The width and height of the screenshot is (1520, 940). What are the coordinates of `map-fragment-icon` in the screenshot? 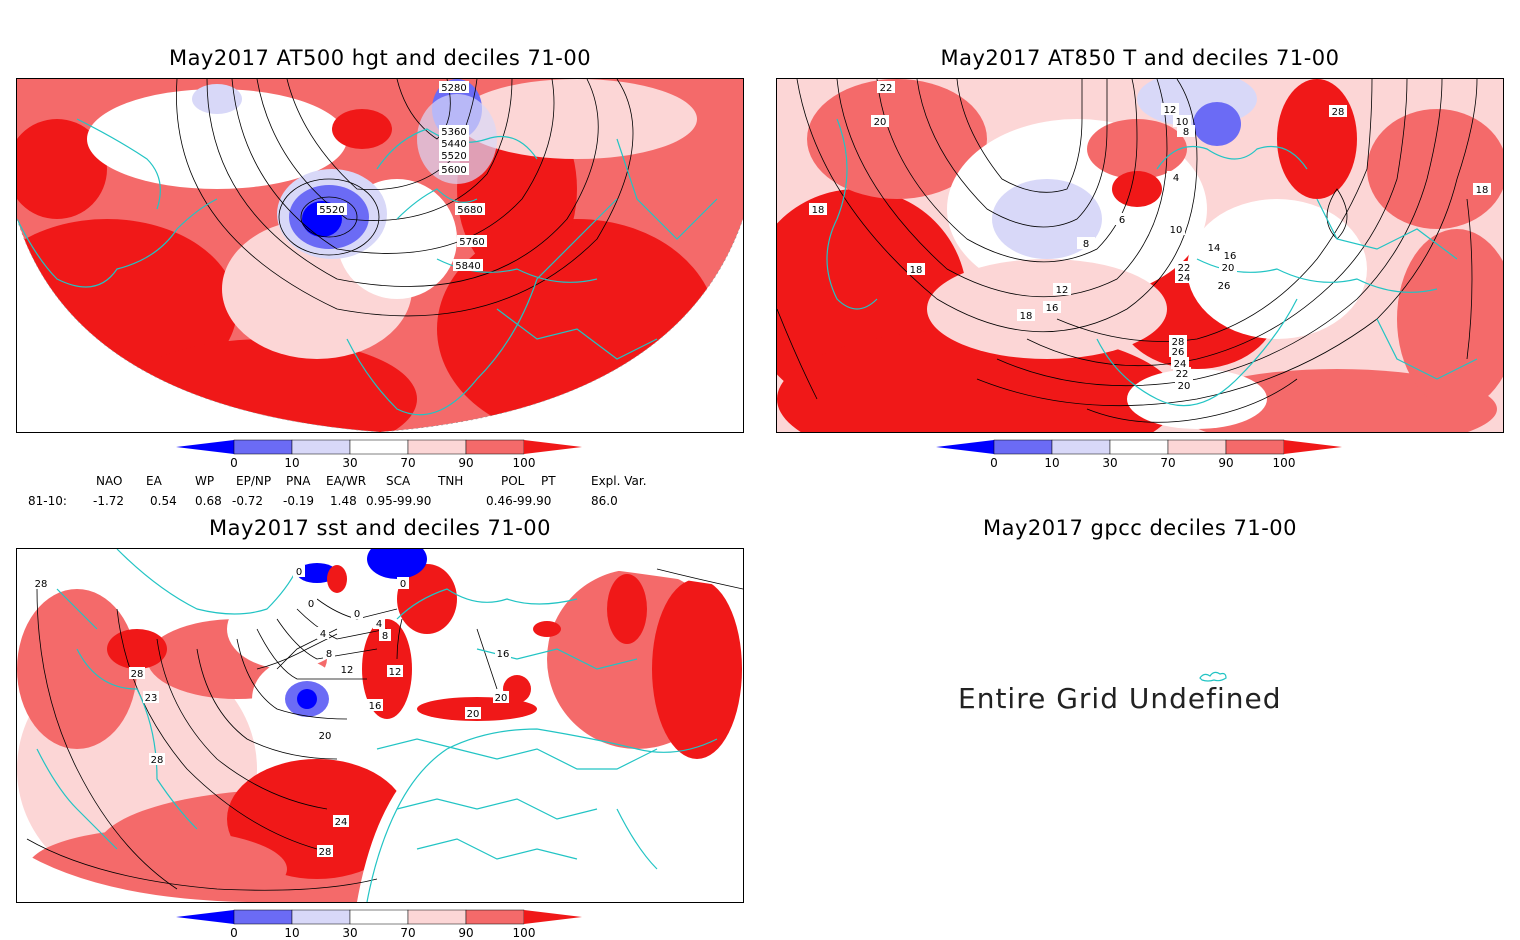 It's located at (1213, 676).